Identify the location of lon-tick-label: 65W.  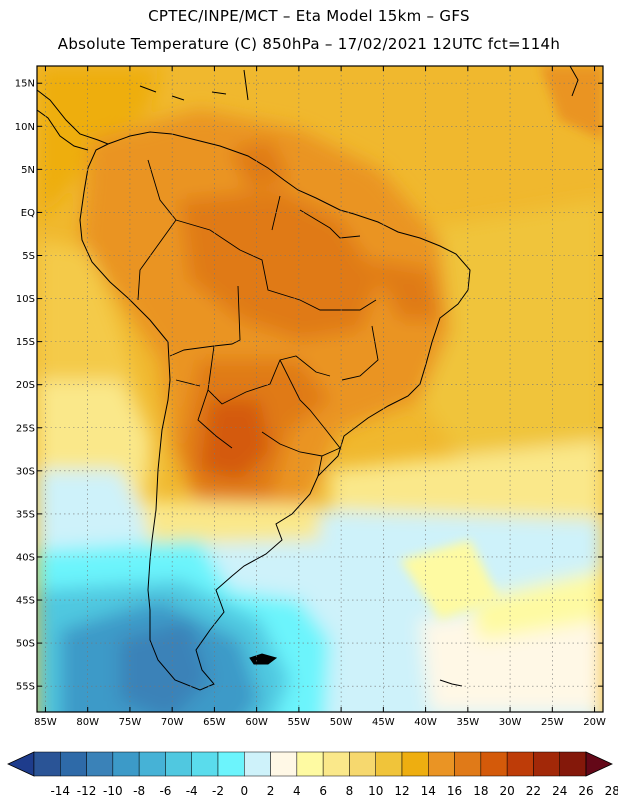
(214, 722).